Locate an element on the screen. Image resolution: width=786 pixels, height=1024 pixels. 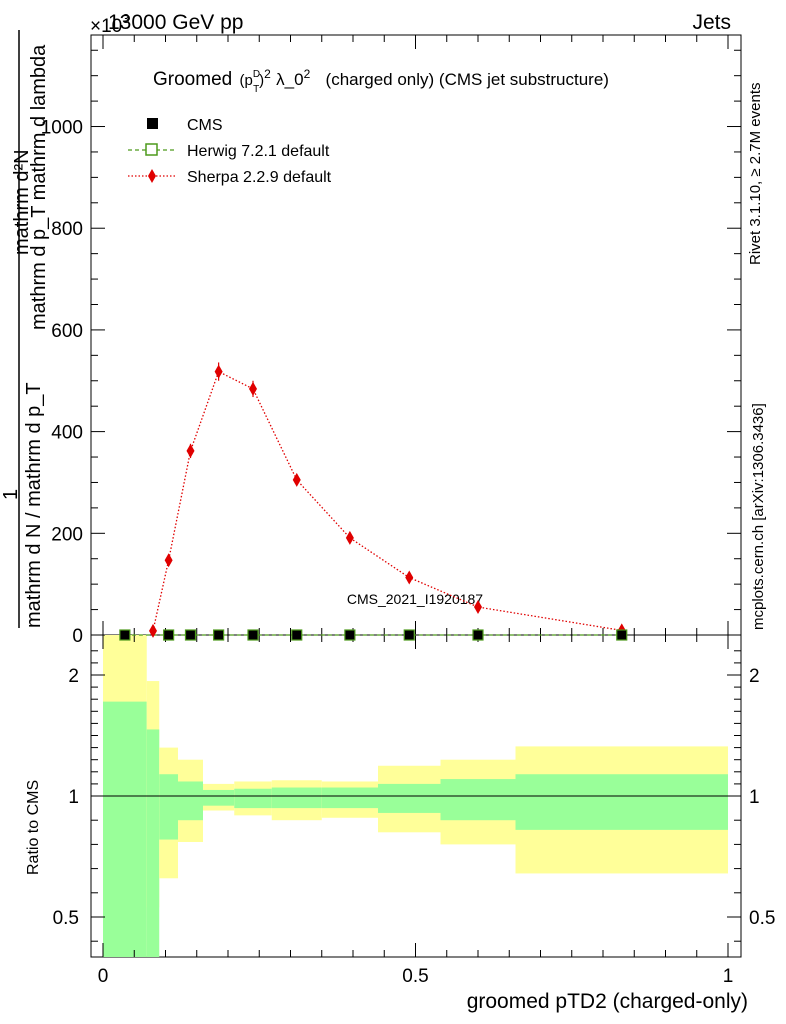
rivet-label: Rivet 3.1.10, ≥ 2.7M events is located at coordinates (755, 174).